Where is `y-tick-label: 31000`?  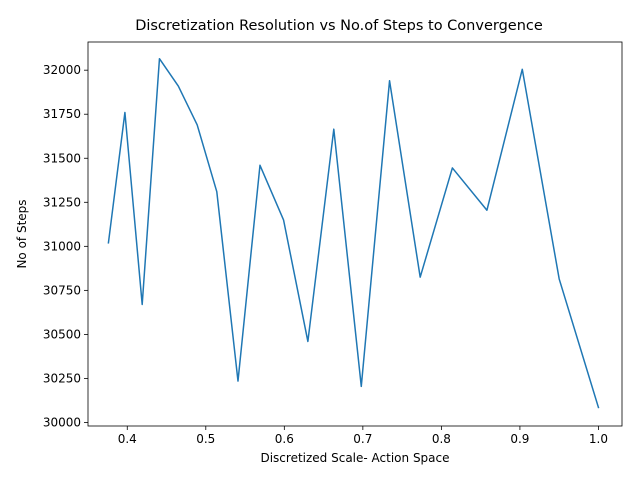 y-tick-label: 31000 is located at coordinates (62, 246).